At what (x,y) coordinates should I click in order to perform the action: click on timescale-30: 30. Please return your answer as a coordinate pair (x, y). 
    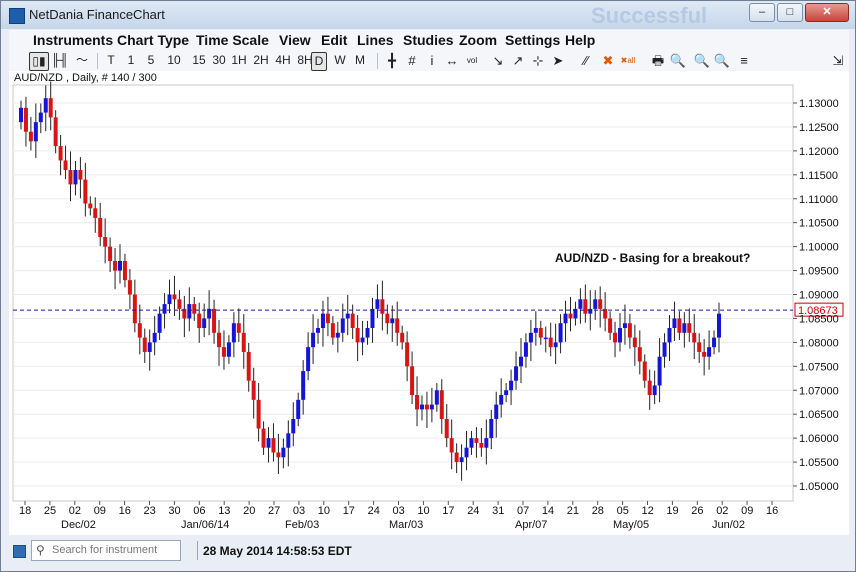
    Looking at the image, I should click on (219, 60).